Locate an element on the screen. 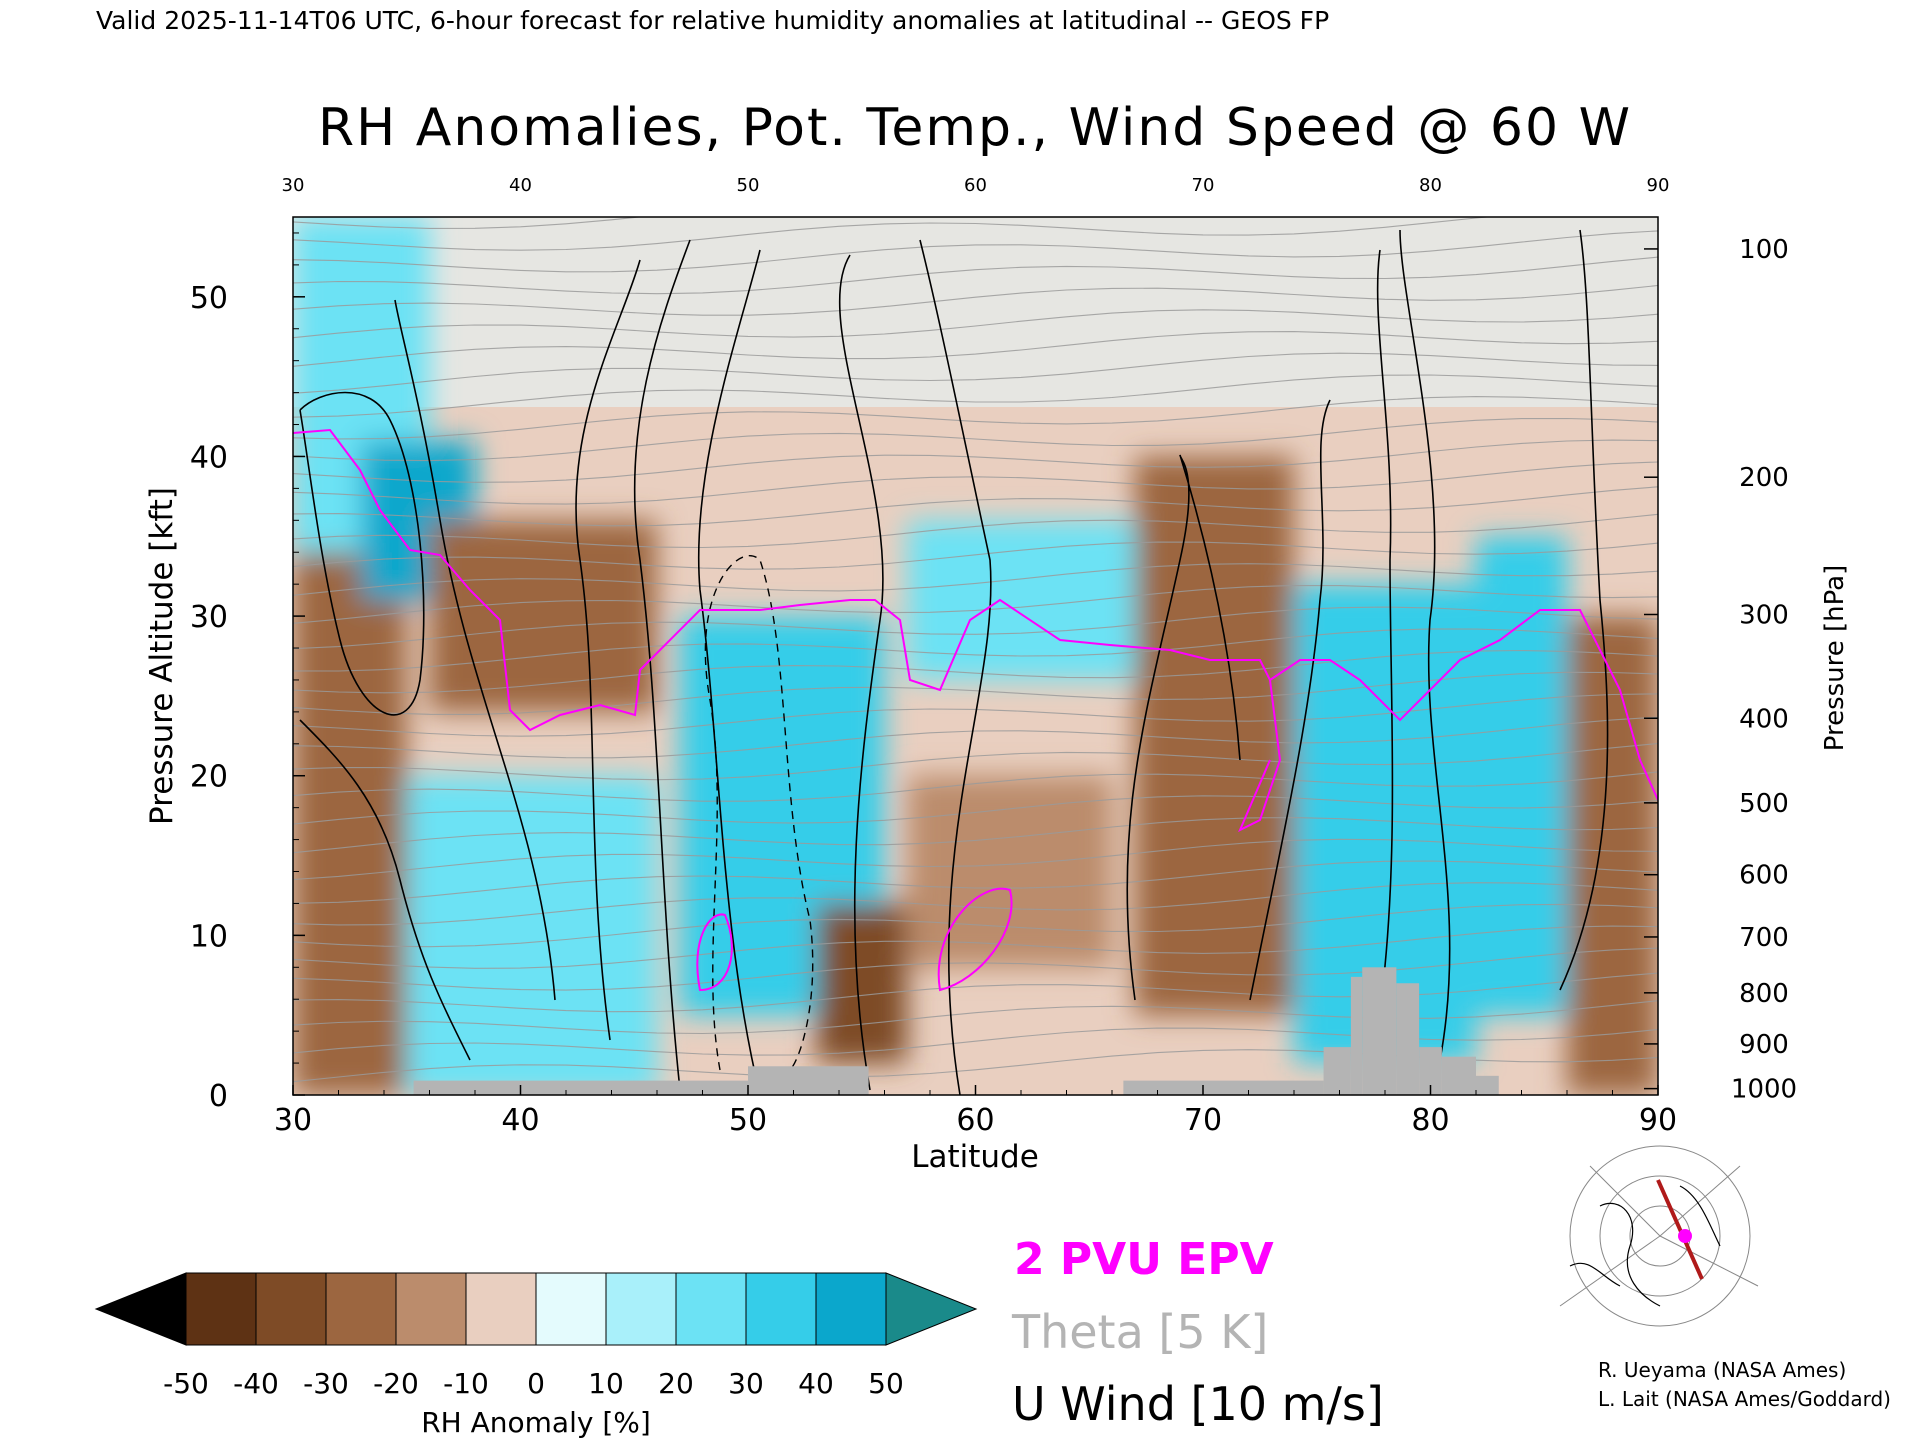 Image resolution: width=1920 pixels, height=1440 pixels. y-tick-label: 30 is located at coordinates (209, 617).